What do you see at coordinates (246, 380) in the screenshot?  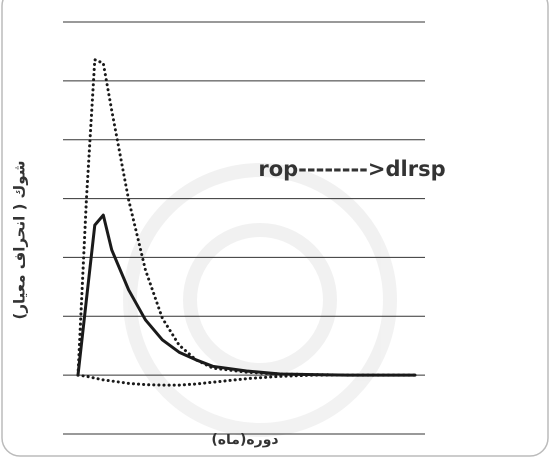 I see `series-line` at bounding box center [246, 380].